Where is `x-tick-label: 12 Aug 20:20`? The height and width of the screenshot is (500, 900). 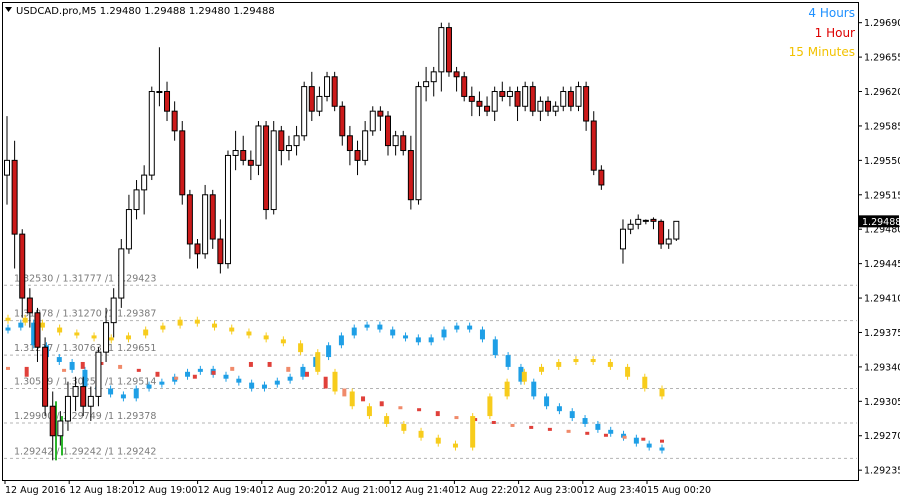
x-tick-label: 12 Aug 20:20 is located at coordinates (294, 490).